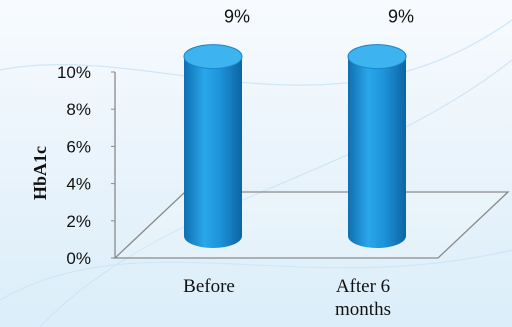 Image resolution: width=512 pixels, height=327 pixels. I want to click on y-tick-label: 2%, so click(78, 221).